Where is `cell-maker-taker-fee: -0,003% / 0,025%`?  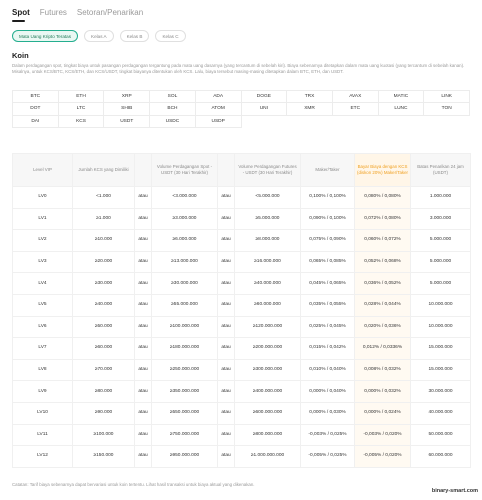
cell-maker-taker-fee: -0,003% / 0,025% is located at coordinates (327, 435).